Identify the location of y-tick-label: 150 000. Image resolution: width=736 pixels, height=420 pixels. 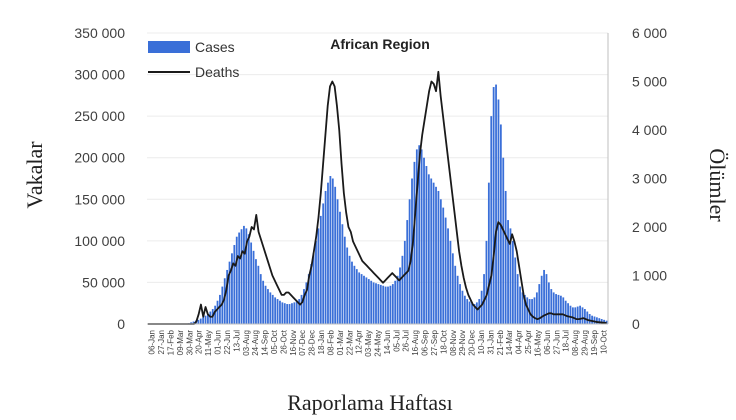
(99, 199).